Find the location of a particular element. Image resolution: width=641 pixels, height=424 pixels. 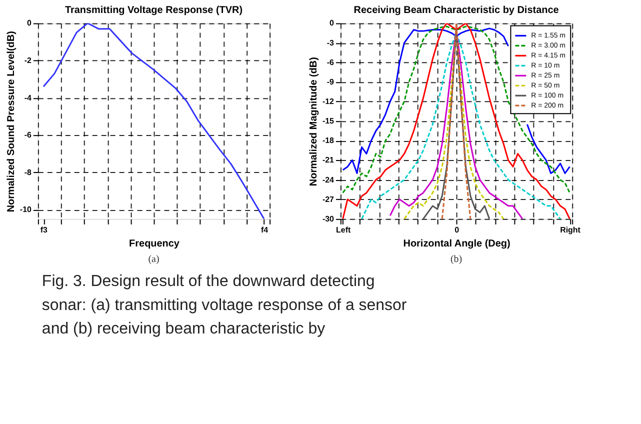

x-tick-label: Left is located at coordinates (343, 229).